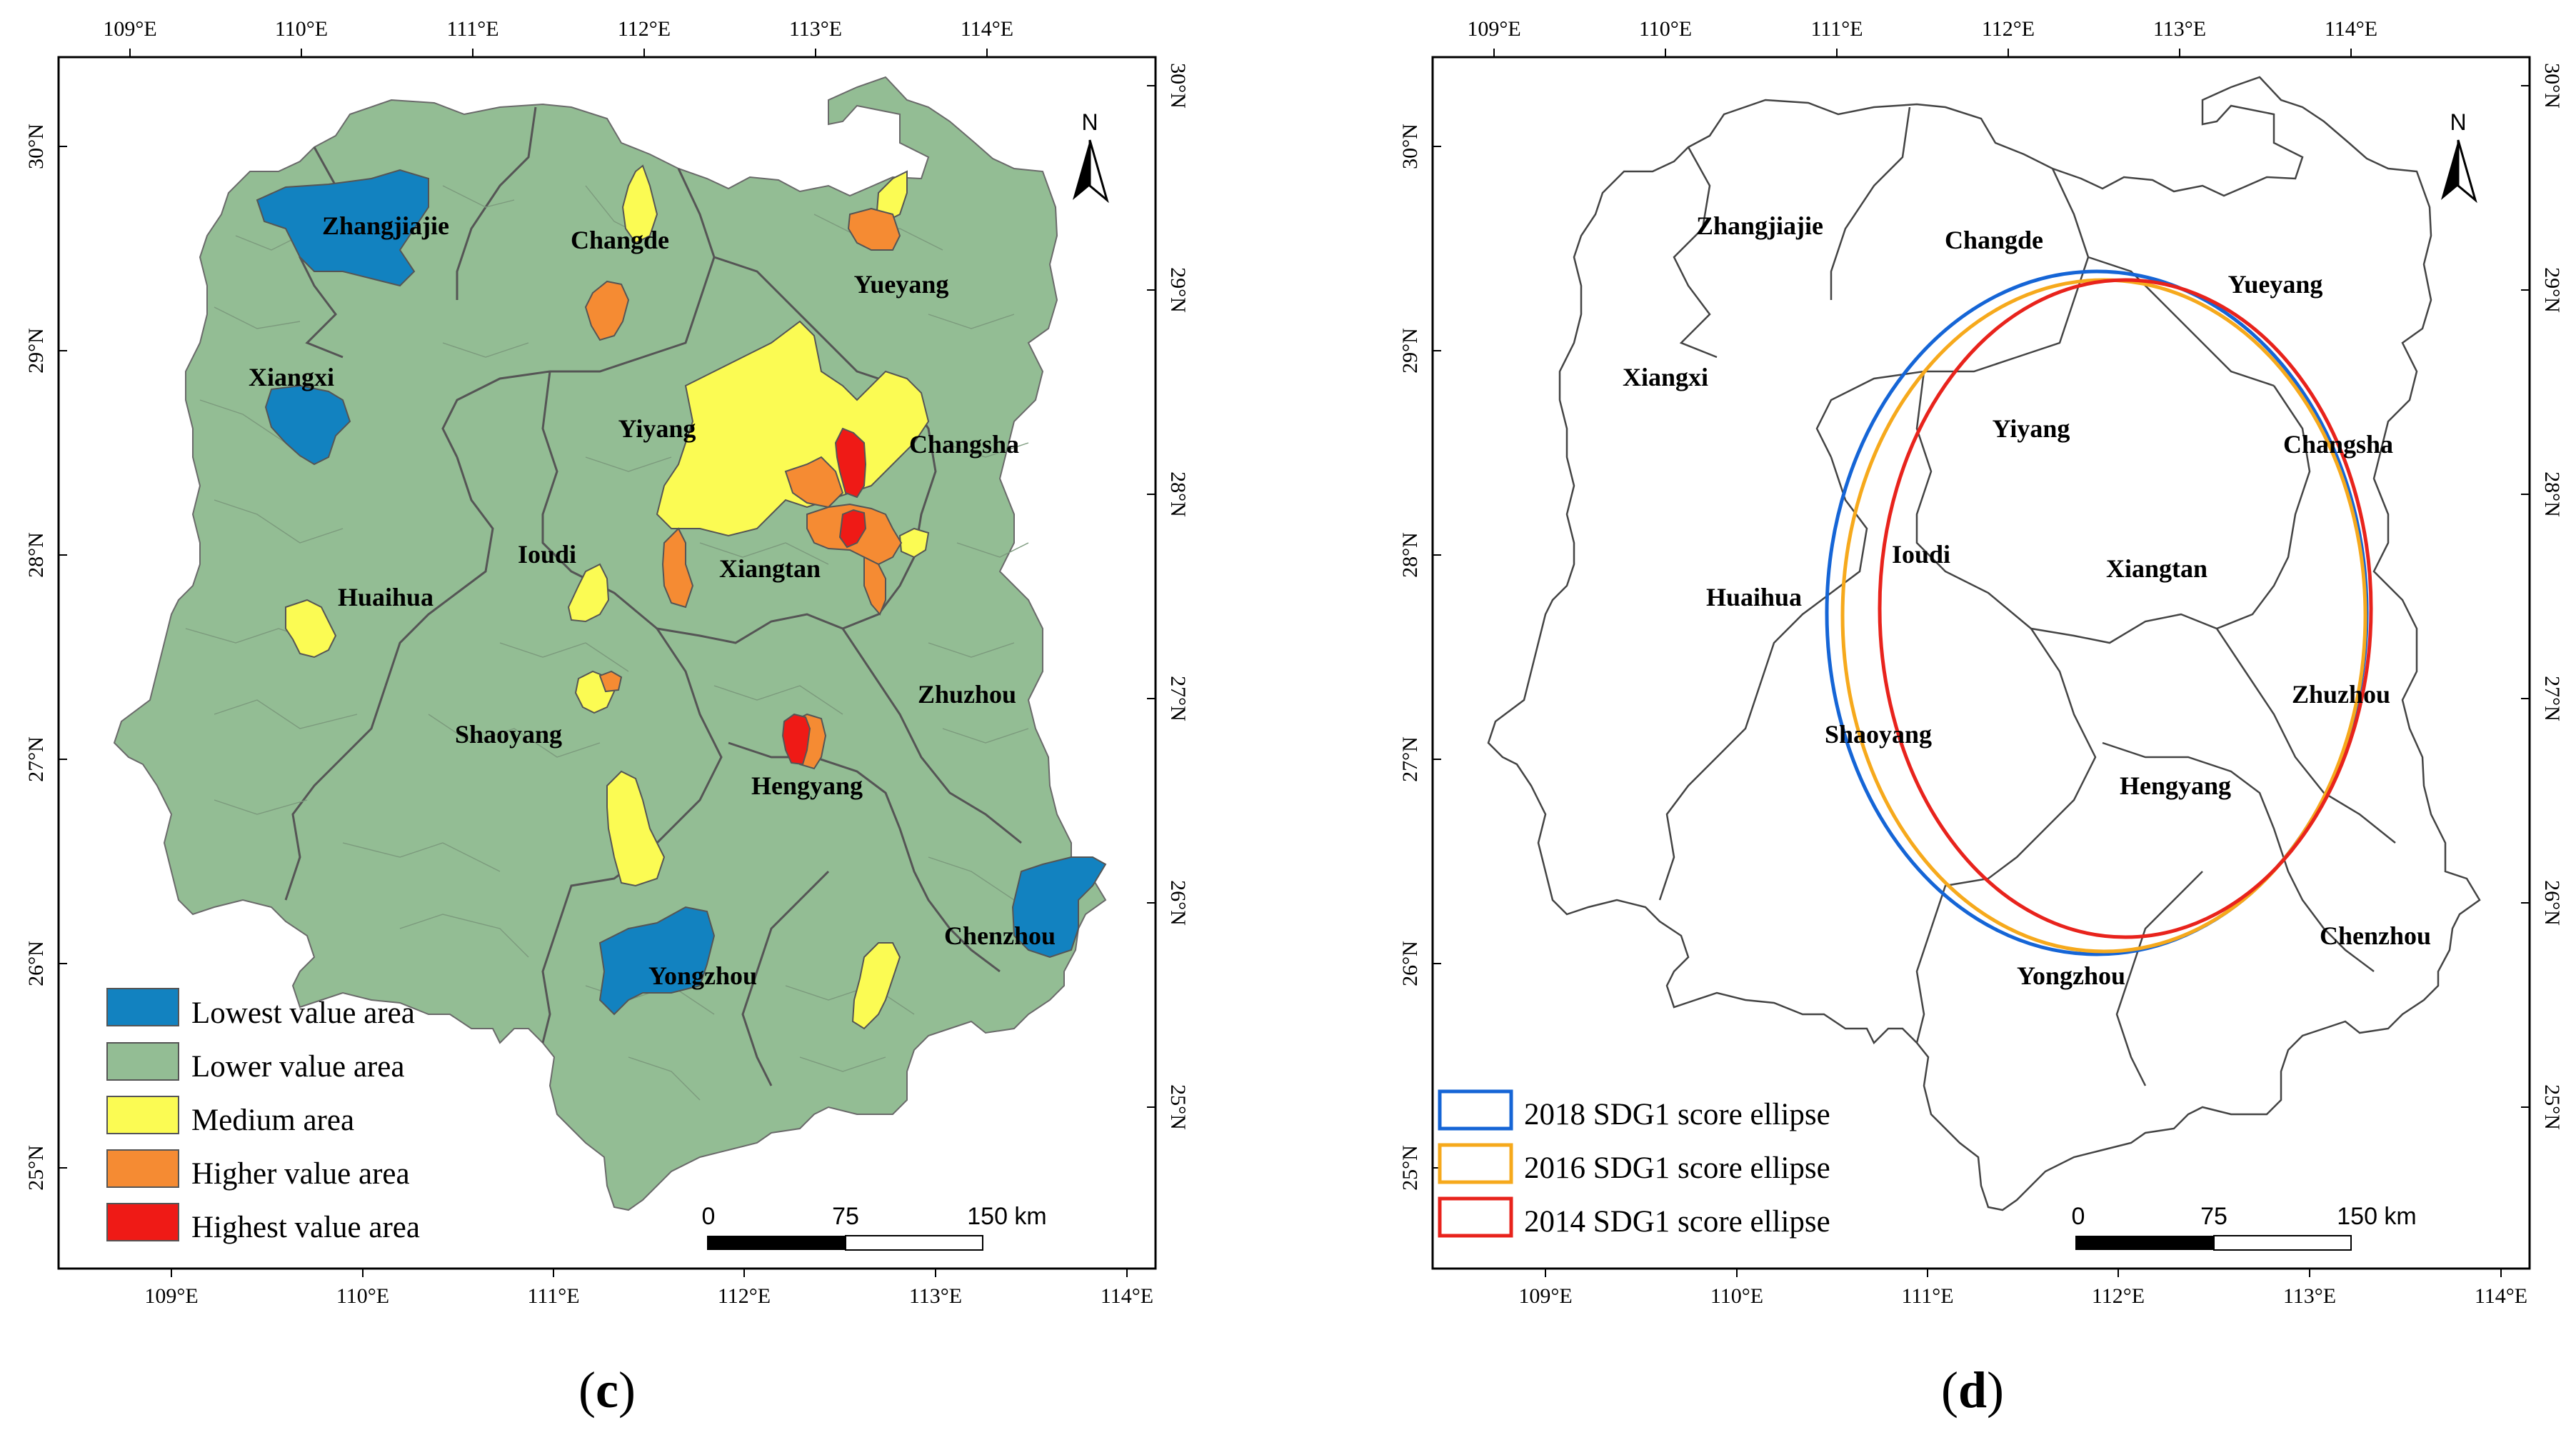 The height and width of the screenshot is (1430, 2576). I want to click on panel-caption-c: (c), so click(607, 1390).